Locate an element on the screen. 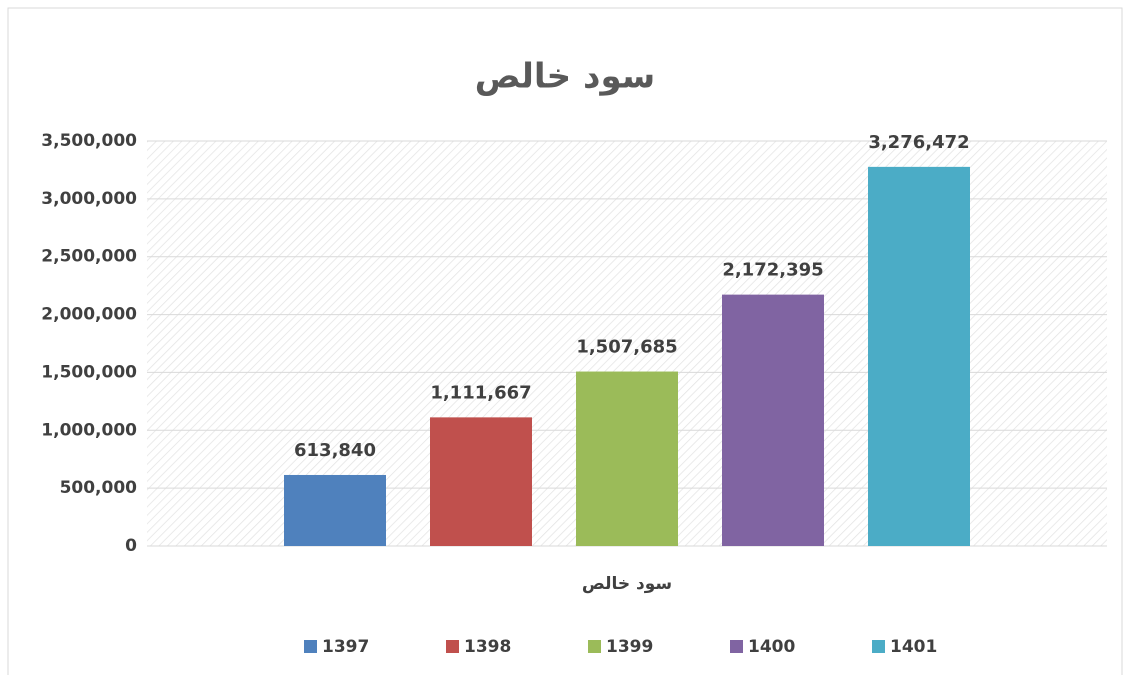  y-tick-label: 2,000,000 is located at coordinates (89, 315).